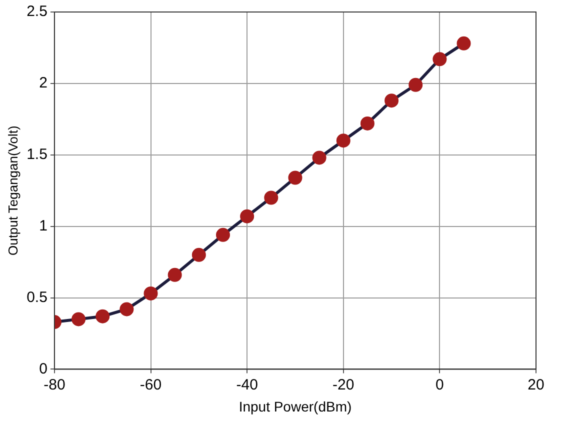  I want to click on y-tick-label: 0, so click(43, 369).